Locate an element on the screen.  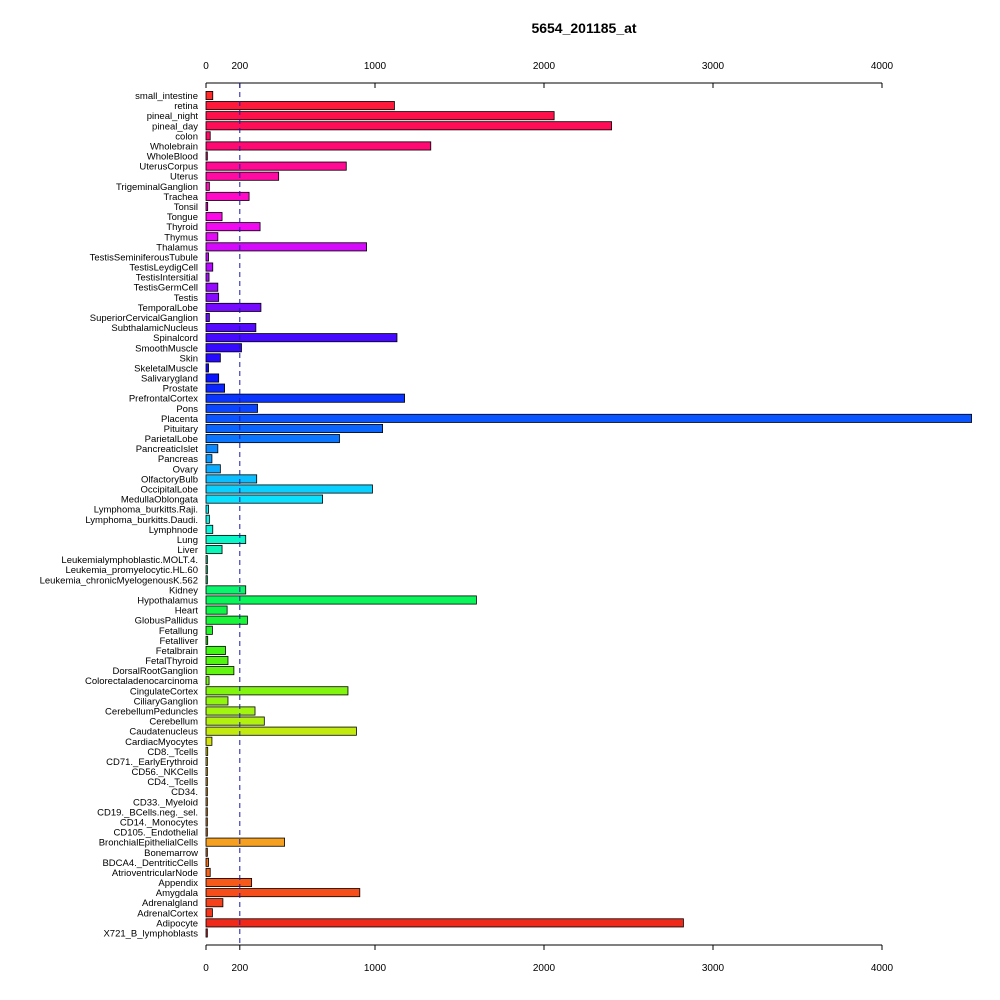
category-label: Cerebellum is located at coordinates (173, 722).